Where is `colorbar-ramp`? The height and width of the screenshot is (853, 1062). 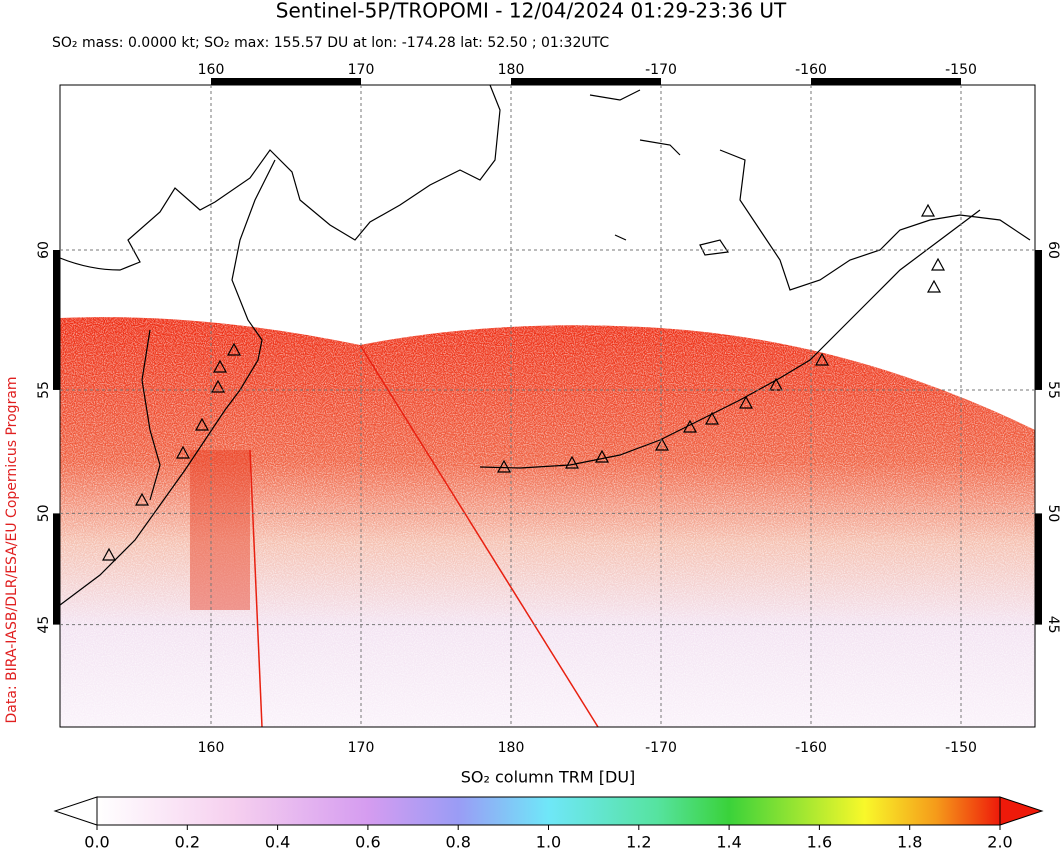
colorbar-ramp is located at coordinates (548, 811).